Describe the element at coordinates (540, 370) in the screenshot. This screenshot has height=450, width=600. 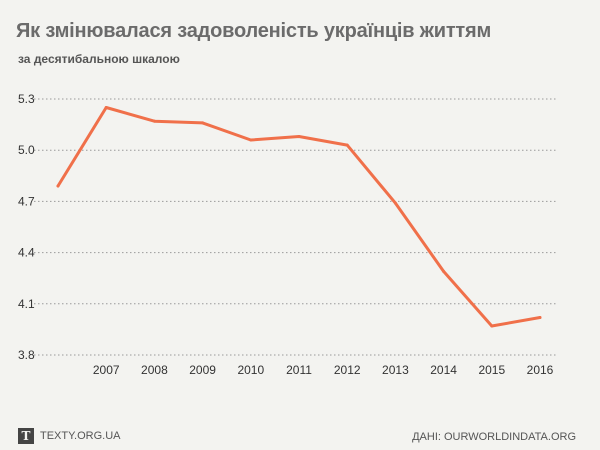
I see `x-tick-label: 2016` at that location.